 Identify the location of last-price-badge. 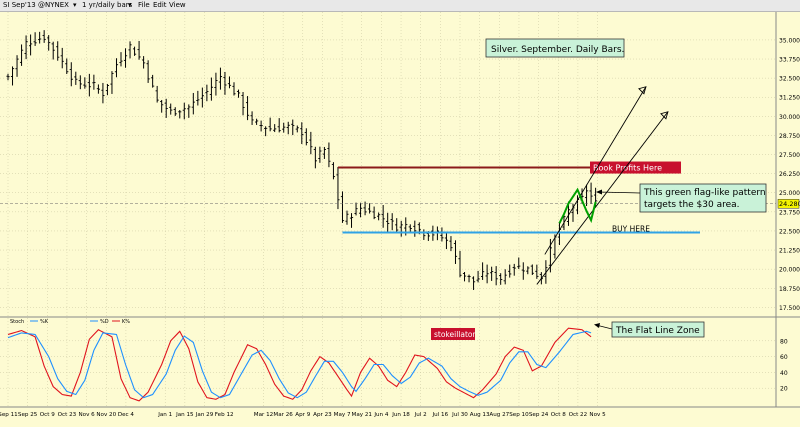
(788, 203).